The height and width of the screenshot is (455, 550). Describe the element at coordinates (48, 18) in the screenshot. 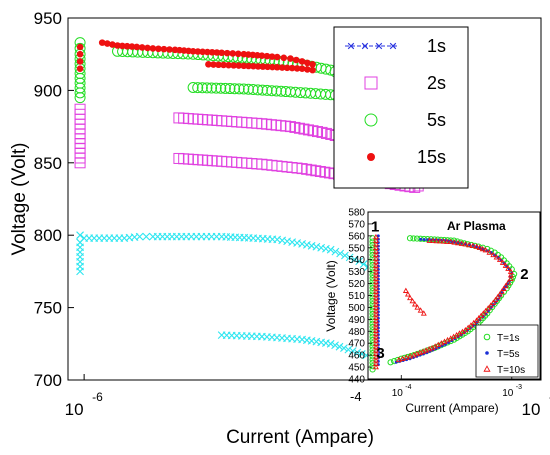

I see `main-y-tick-label: 950` at that location.